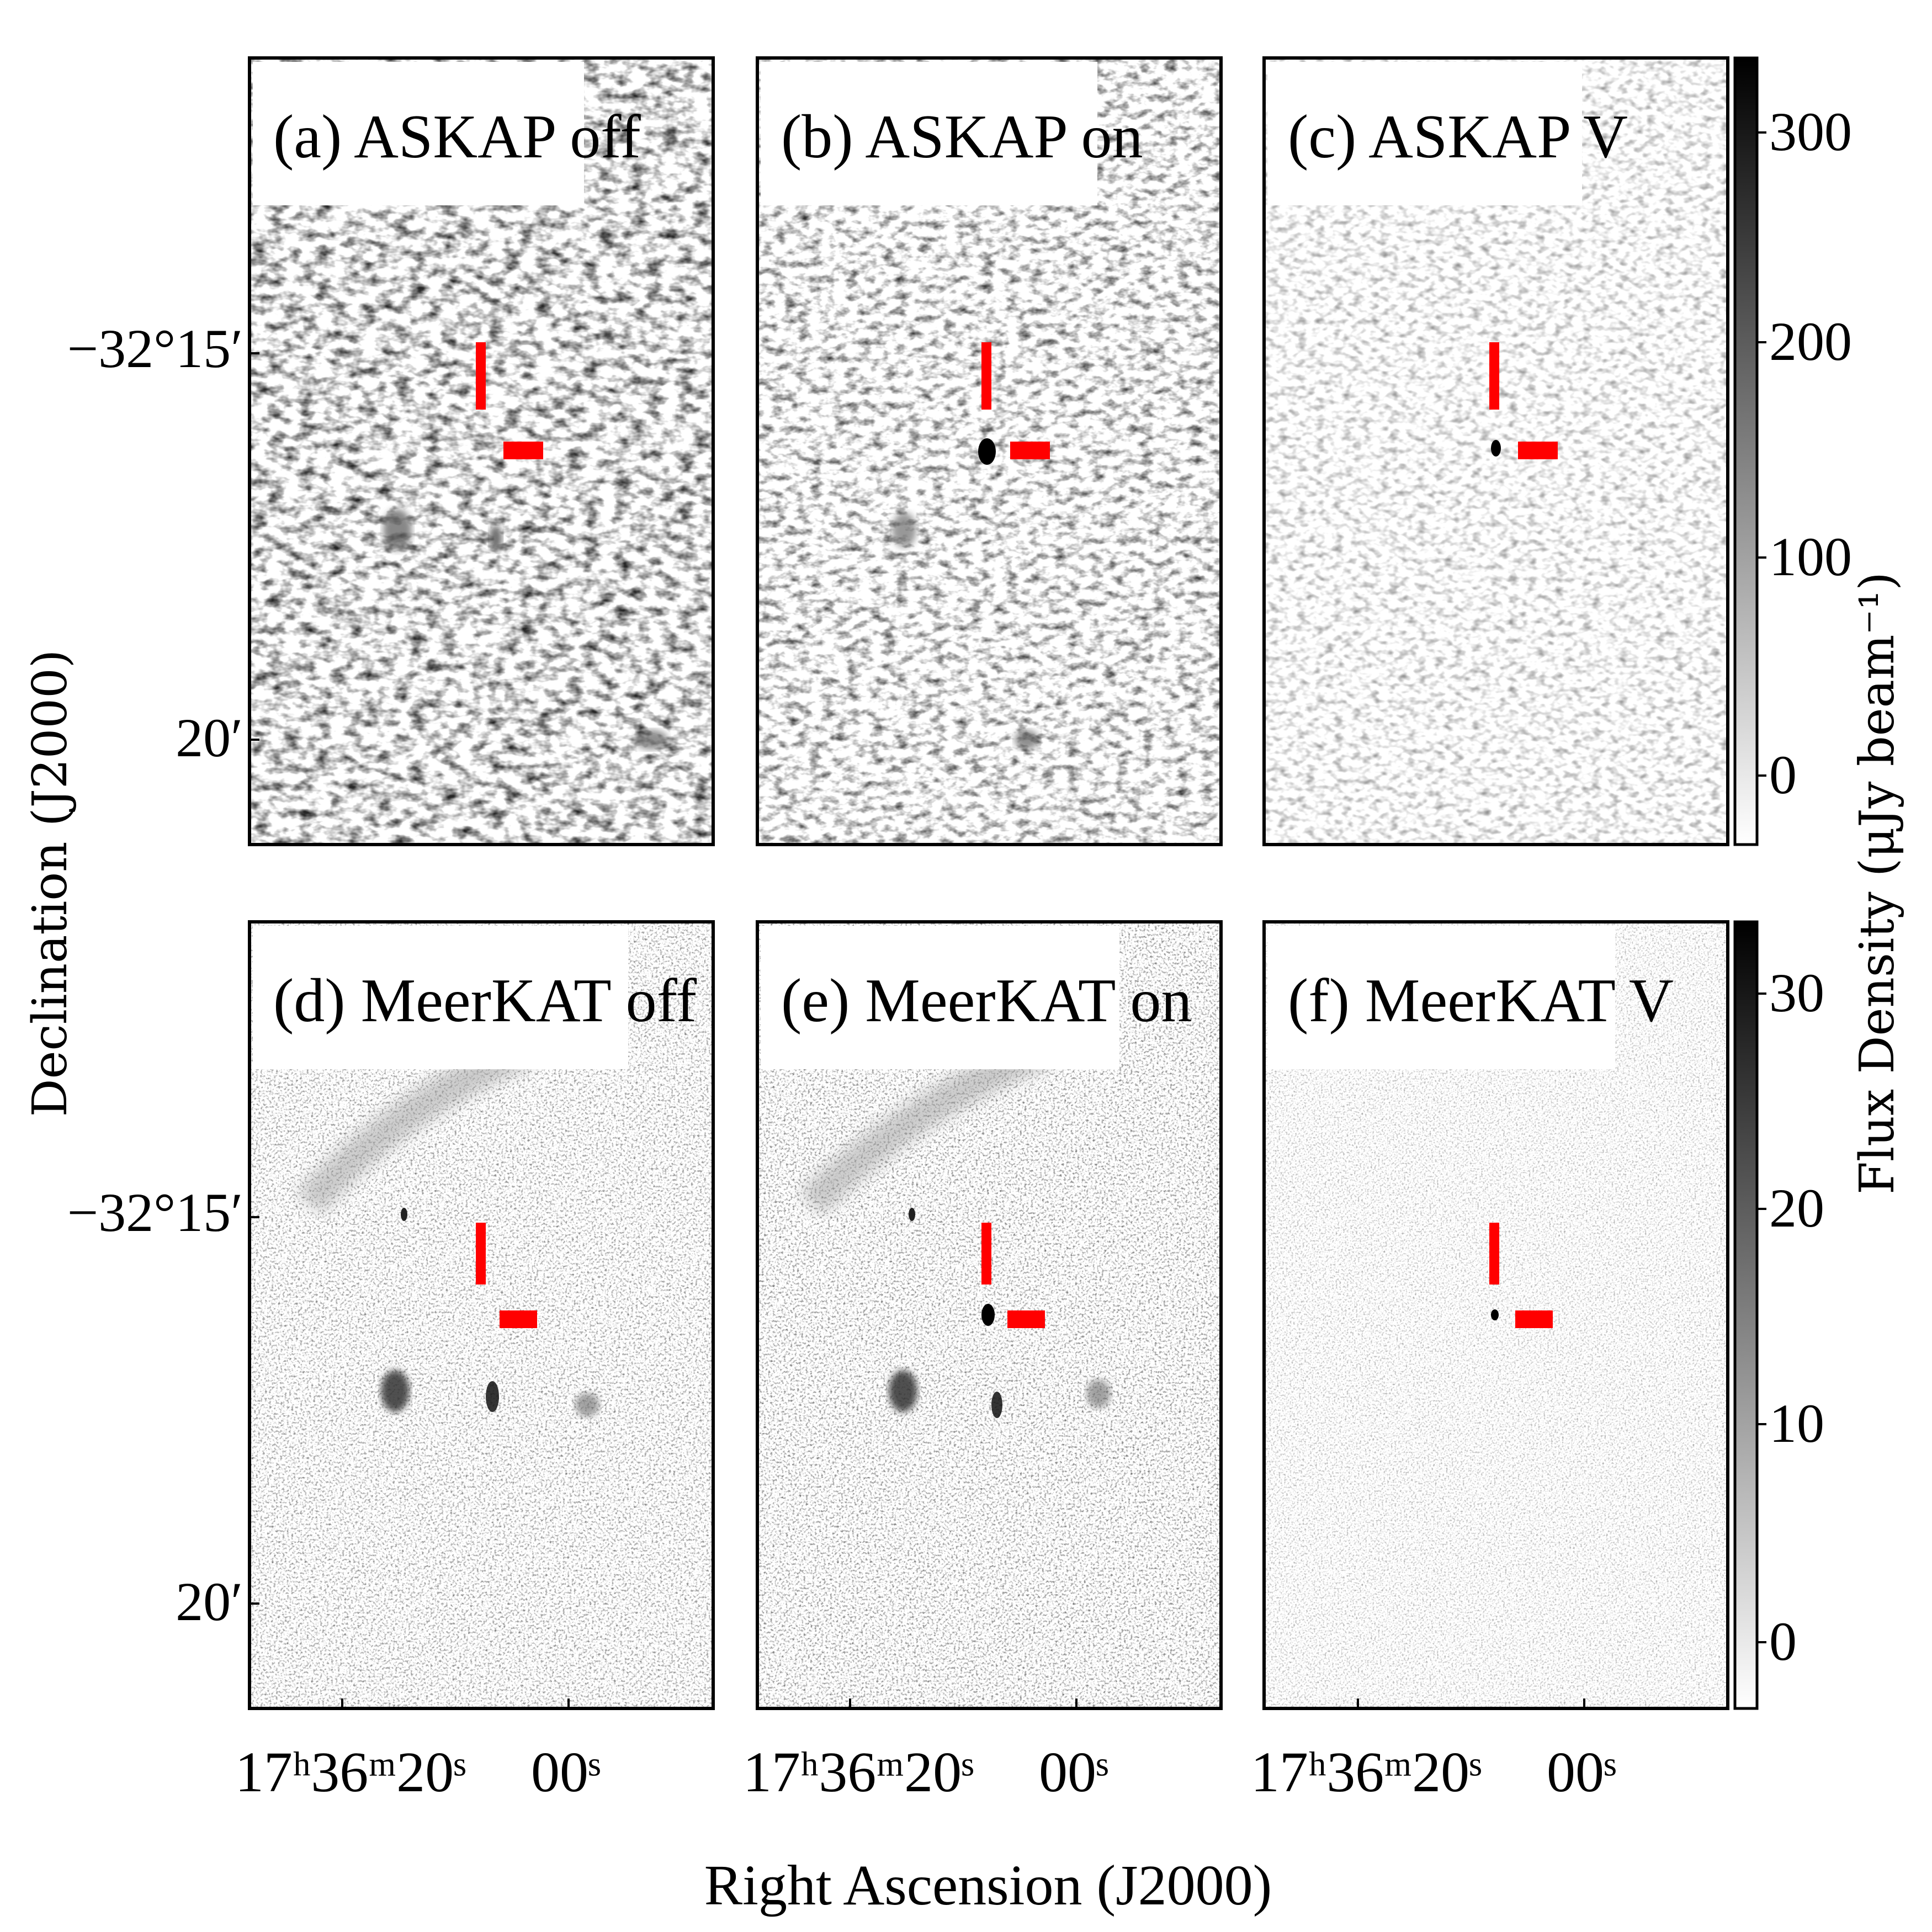  I want to click on panel-b: (b) ASKAP on, so click(990, 451).